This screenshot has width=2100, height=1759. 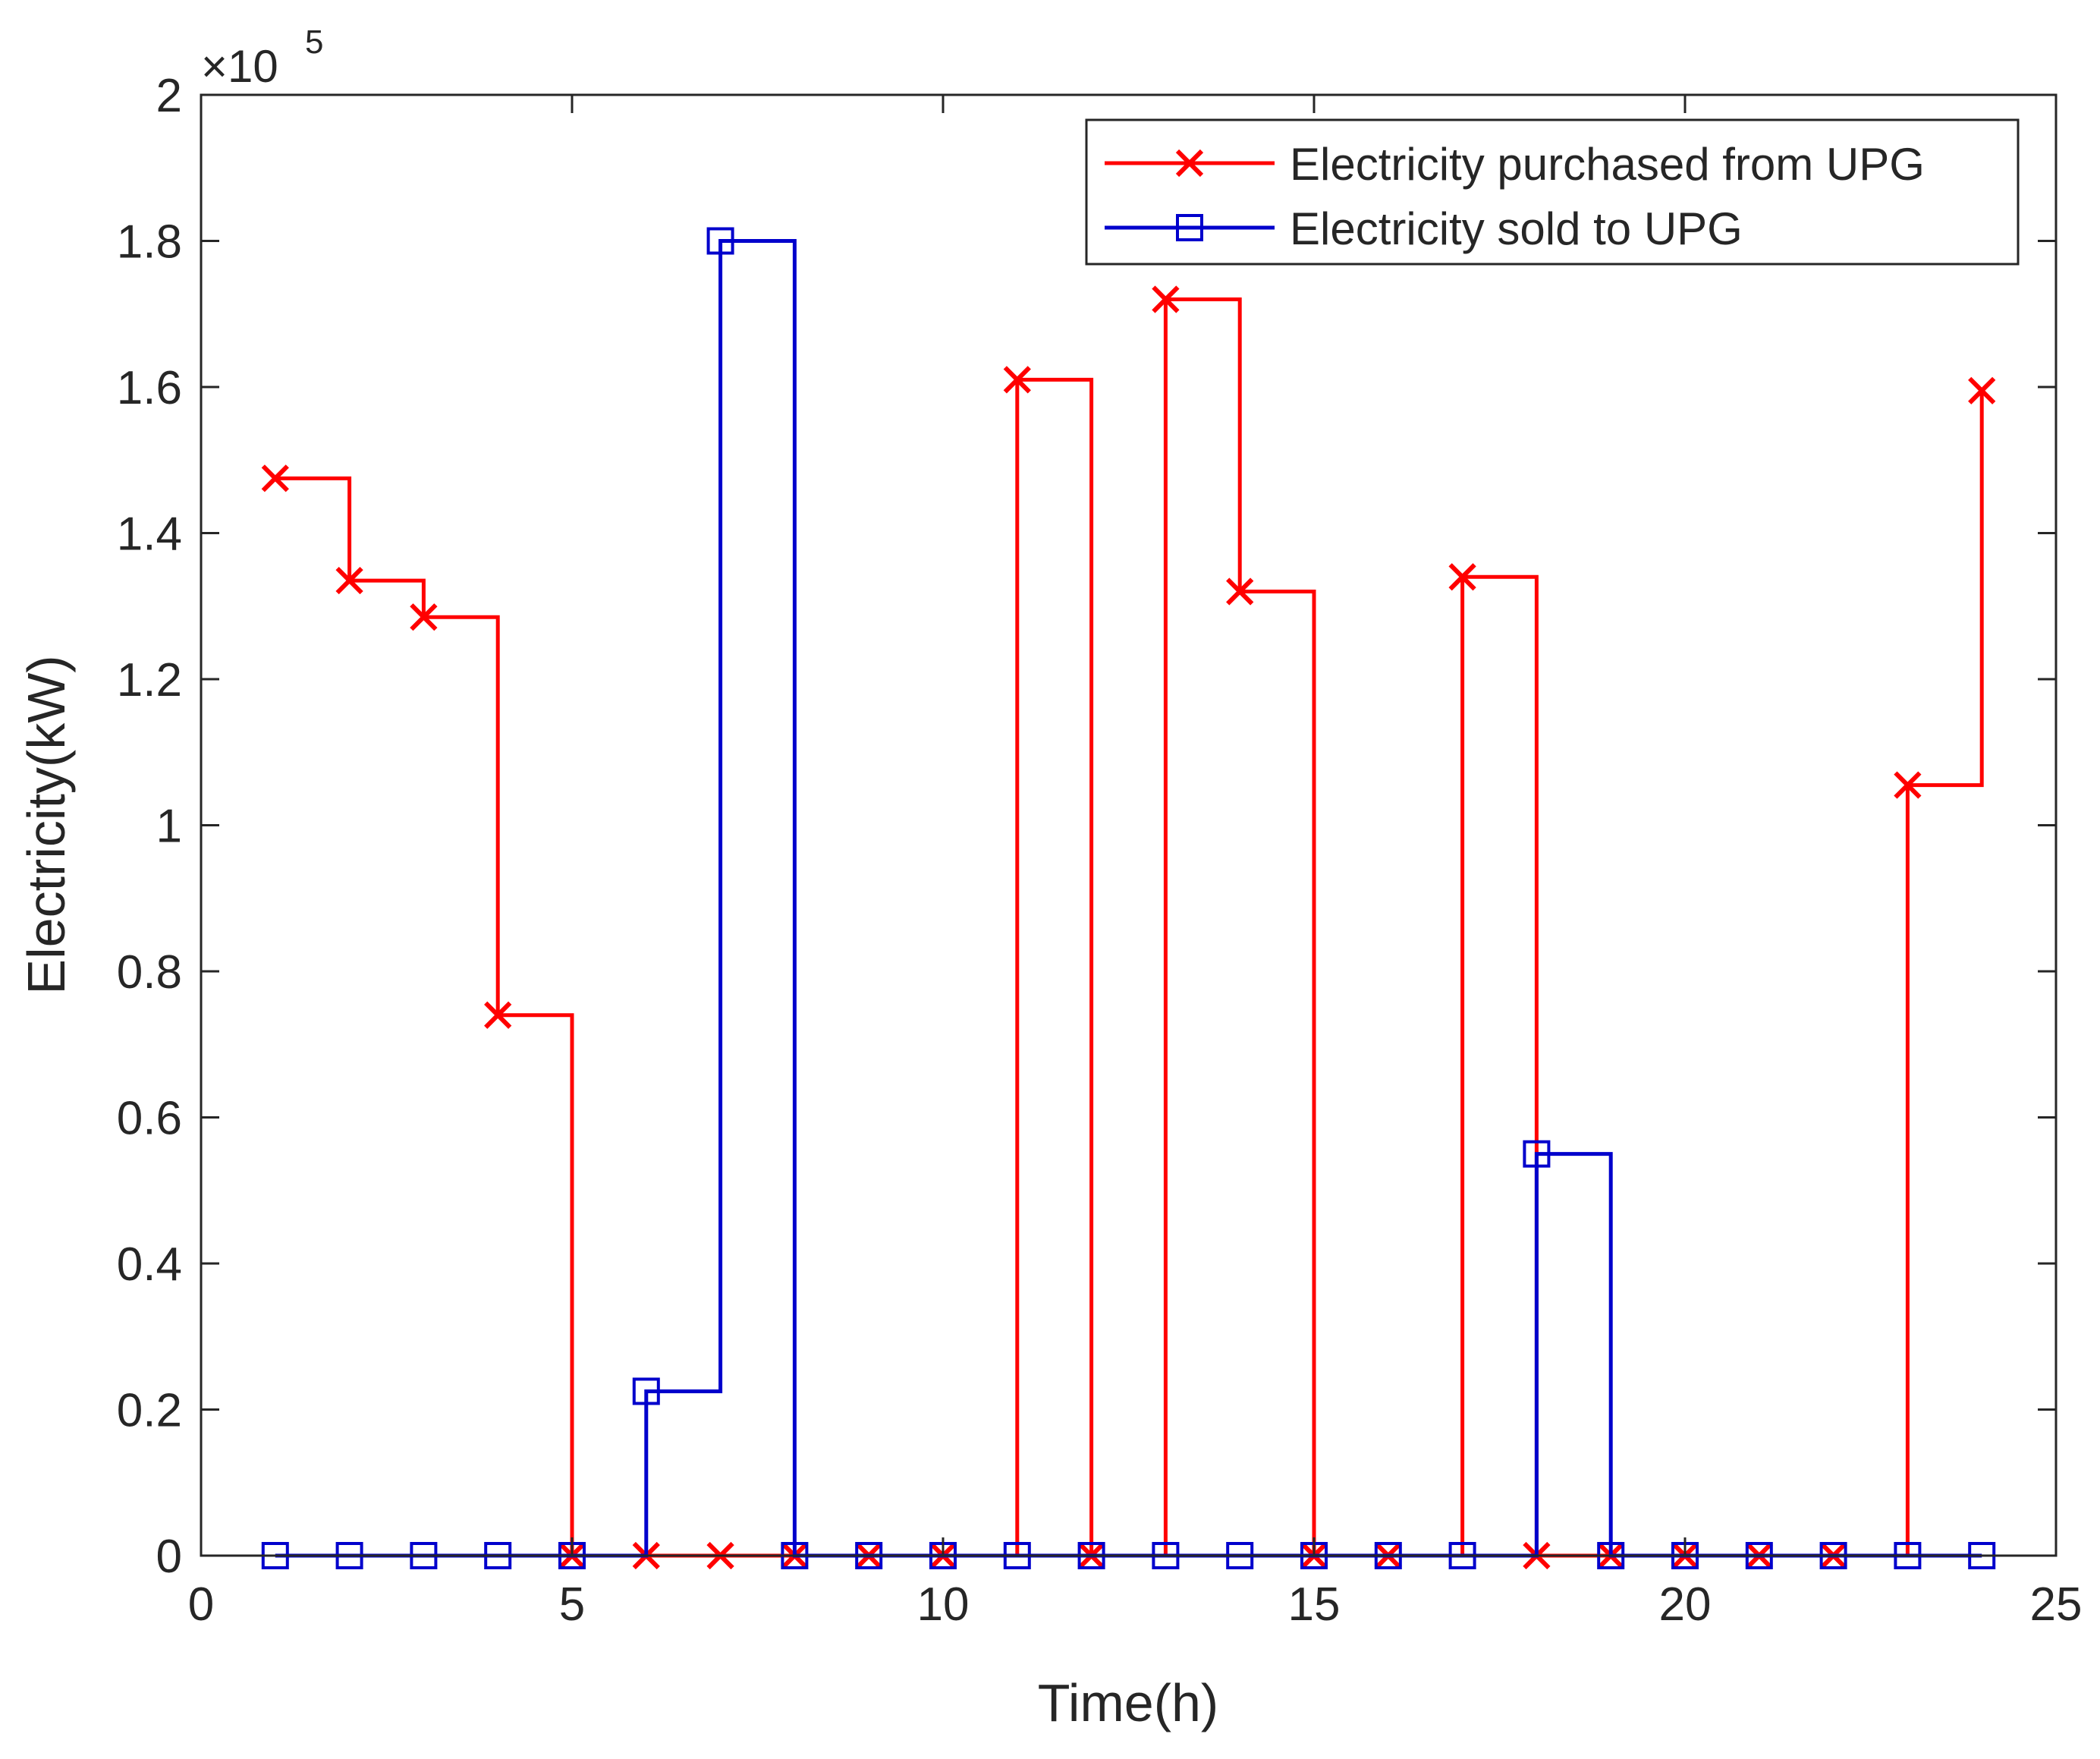 What do you see at coordinates (149, 388) in the screenshot?
I see `y-tick-label-8: 1.6` at bounding box center [149, 388].